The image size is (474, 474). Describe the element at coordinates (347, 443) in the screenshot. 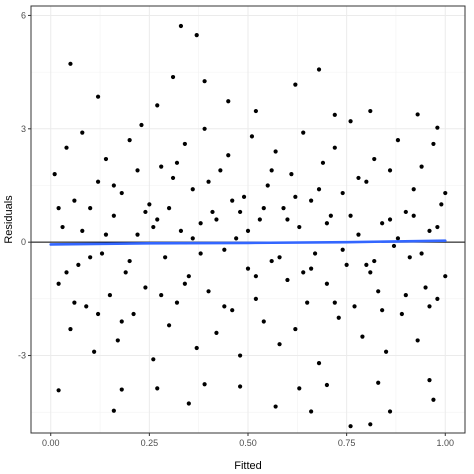

I see `x-tick-label: 0.75` at that location.